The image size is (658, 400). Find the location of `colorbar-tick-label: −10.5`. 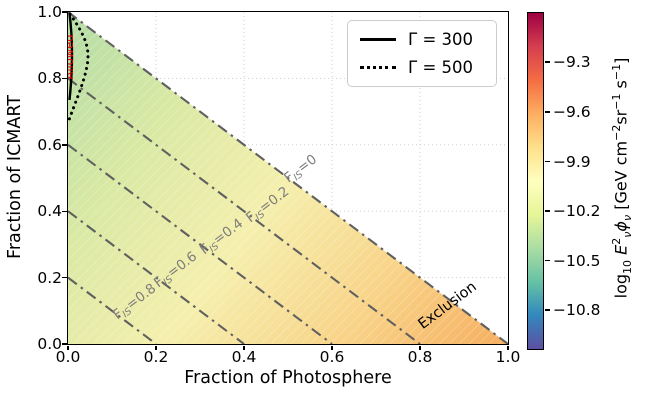

colorbar-tick-label: −10.5 is located at coordinates (577, 260).